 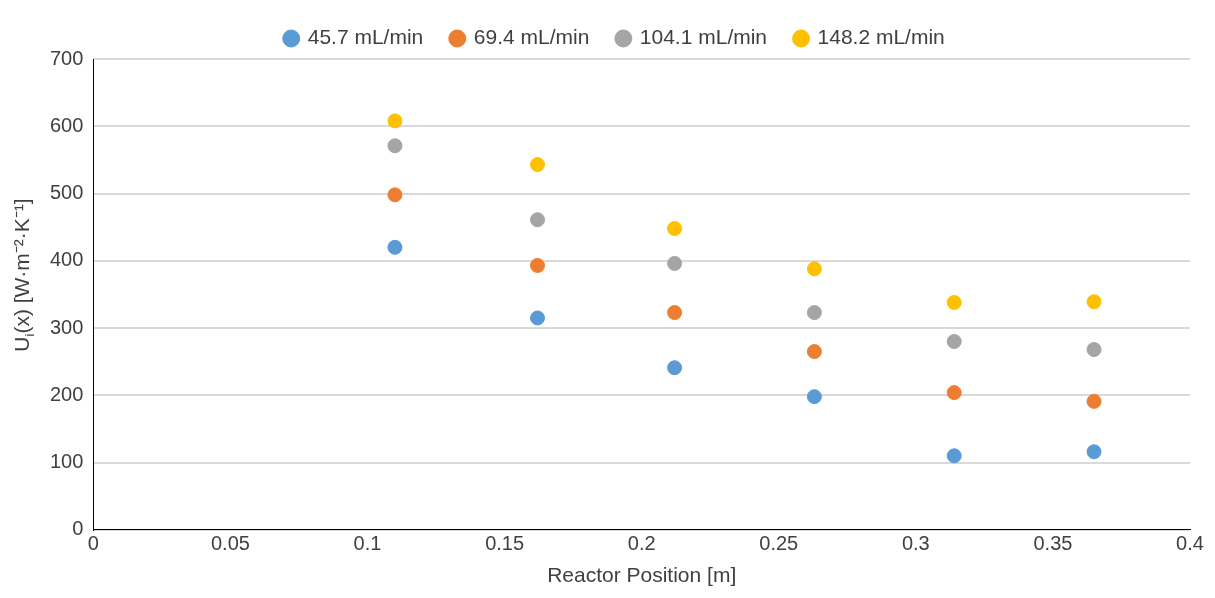 What do you see at coordinates (66, 192) in the screenshot?
I see `y-tick-label: 500` at bounding box center [66, 192].